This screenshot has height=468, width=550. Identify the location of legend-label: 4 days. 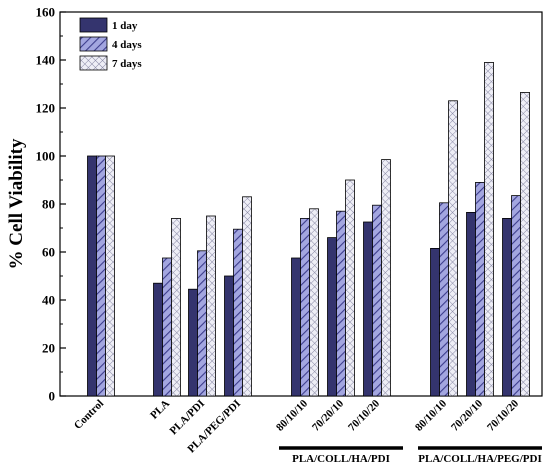
(127, 45).